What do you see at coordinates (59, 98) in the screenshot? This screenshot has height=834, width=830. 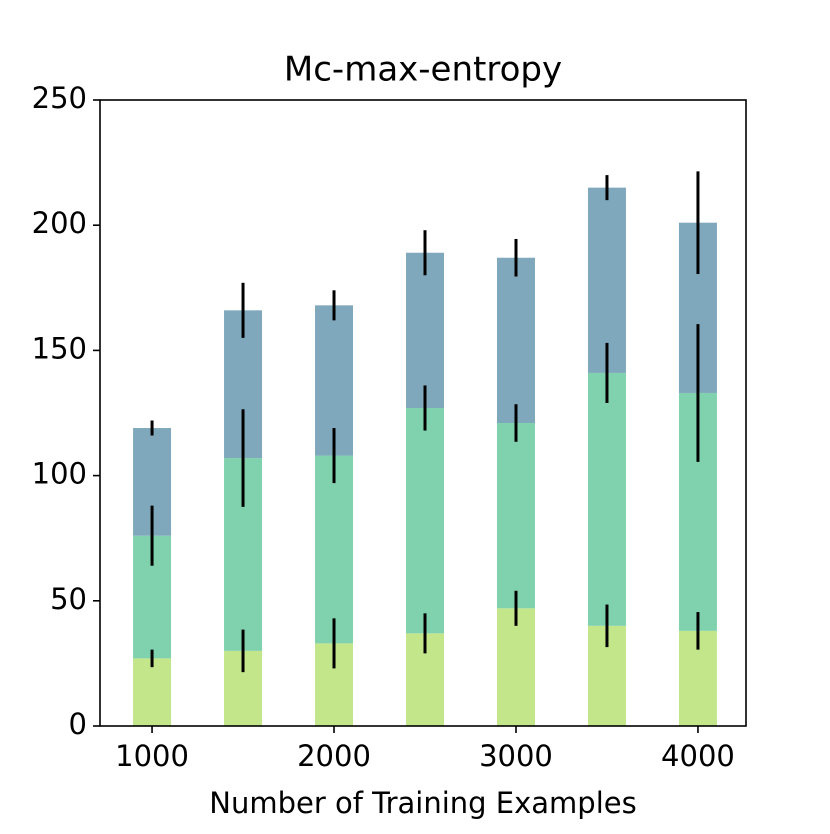 I see `y-tick-label: 250` at bounding box center [59, 98].